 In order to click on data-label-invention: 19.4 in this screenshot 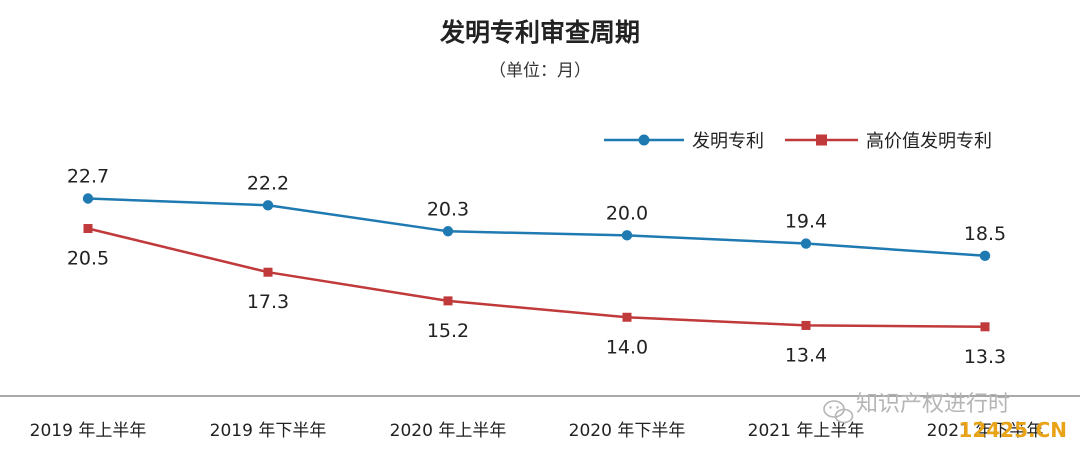, I will do `click(806, 222)`.